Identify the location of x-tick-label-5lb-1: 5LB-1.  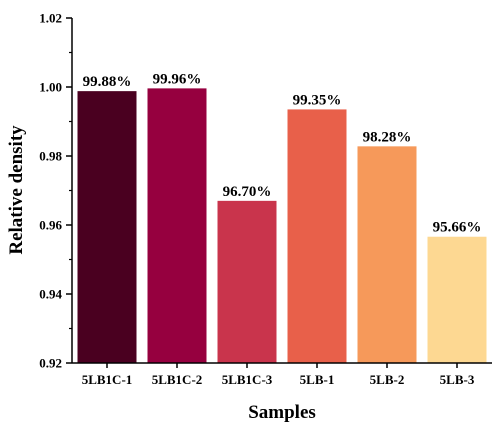
(317, 379).